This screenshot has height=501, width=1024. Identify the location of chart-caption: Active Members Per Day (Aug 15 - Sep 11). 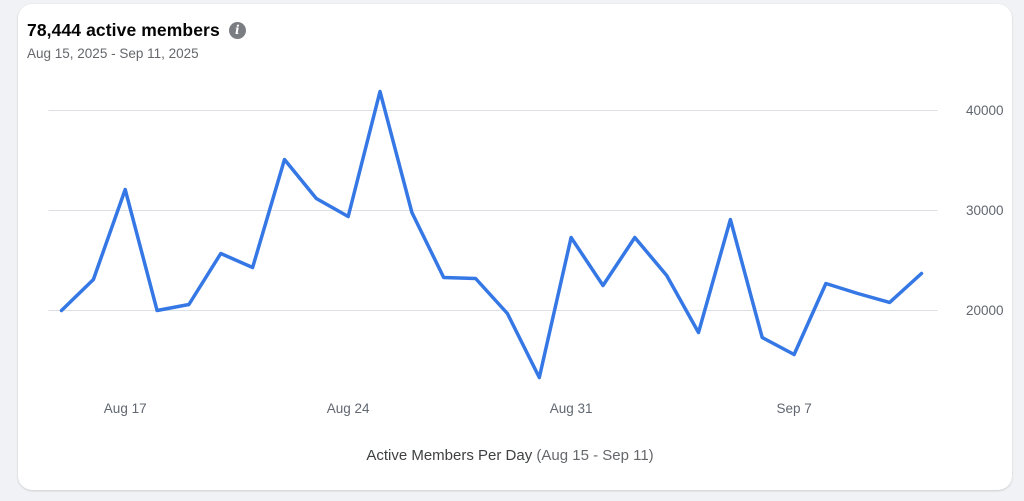
(509, 456).